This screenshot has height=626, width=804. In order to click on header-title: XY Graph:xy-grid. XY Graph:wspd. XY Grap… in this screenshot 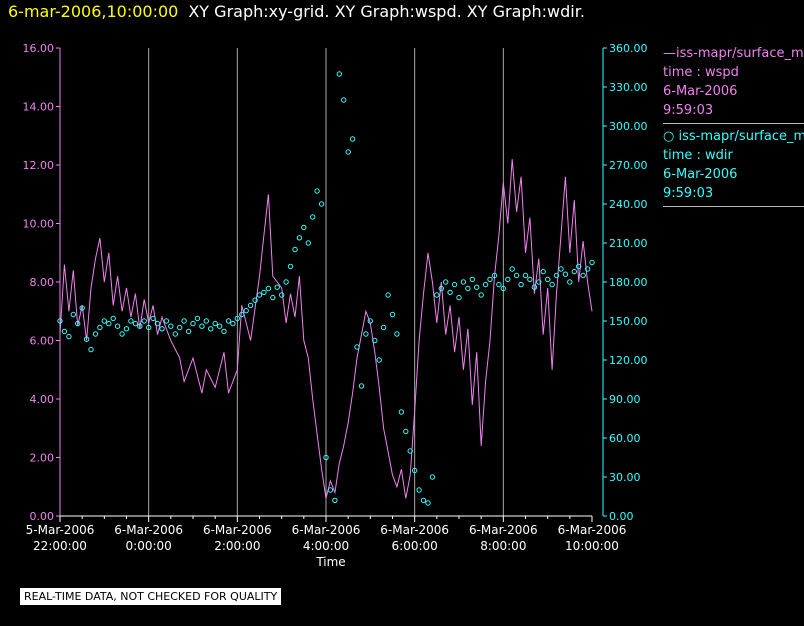, I will do `click(386, 11)`.